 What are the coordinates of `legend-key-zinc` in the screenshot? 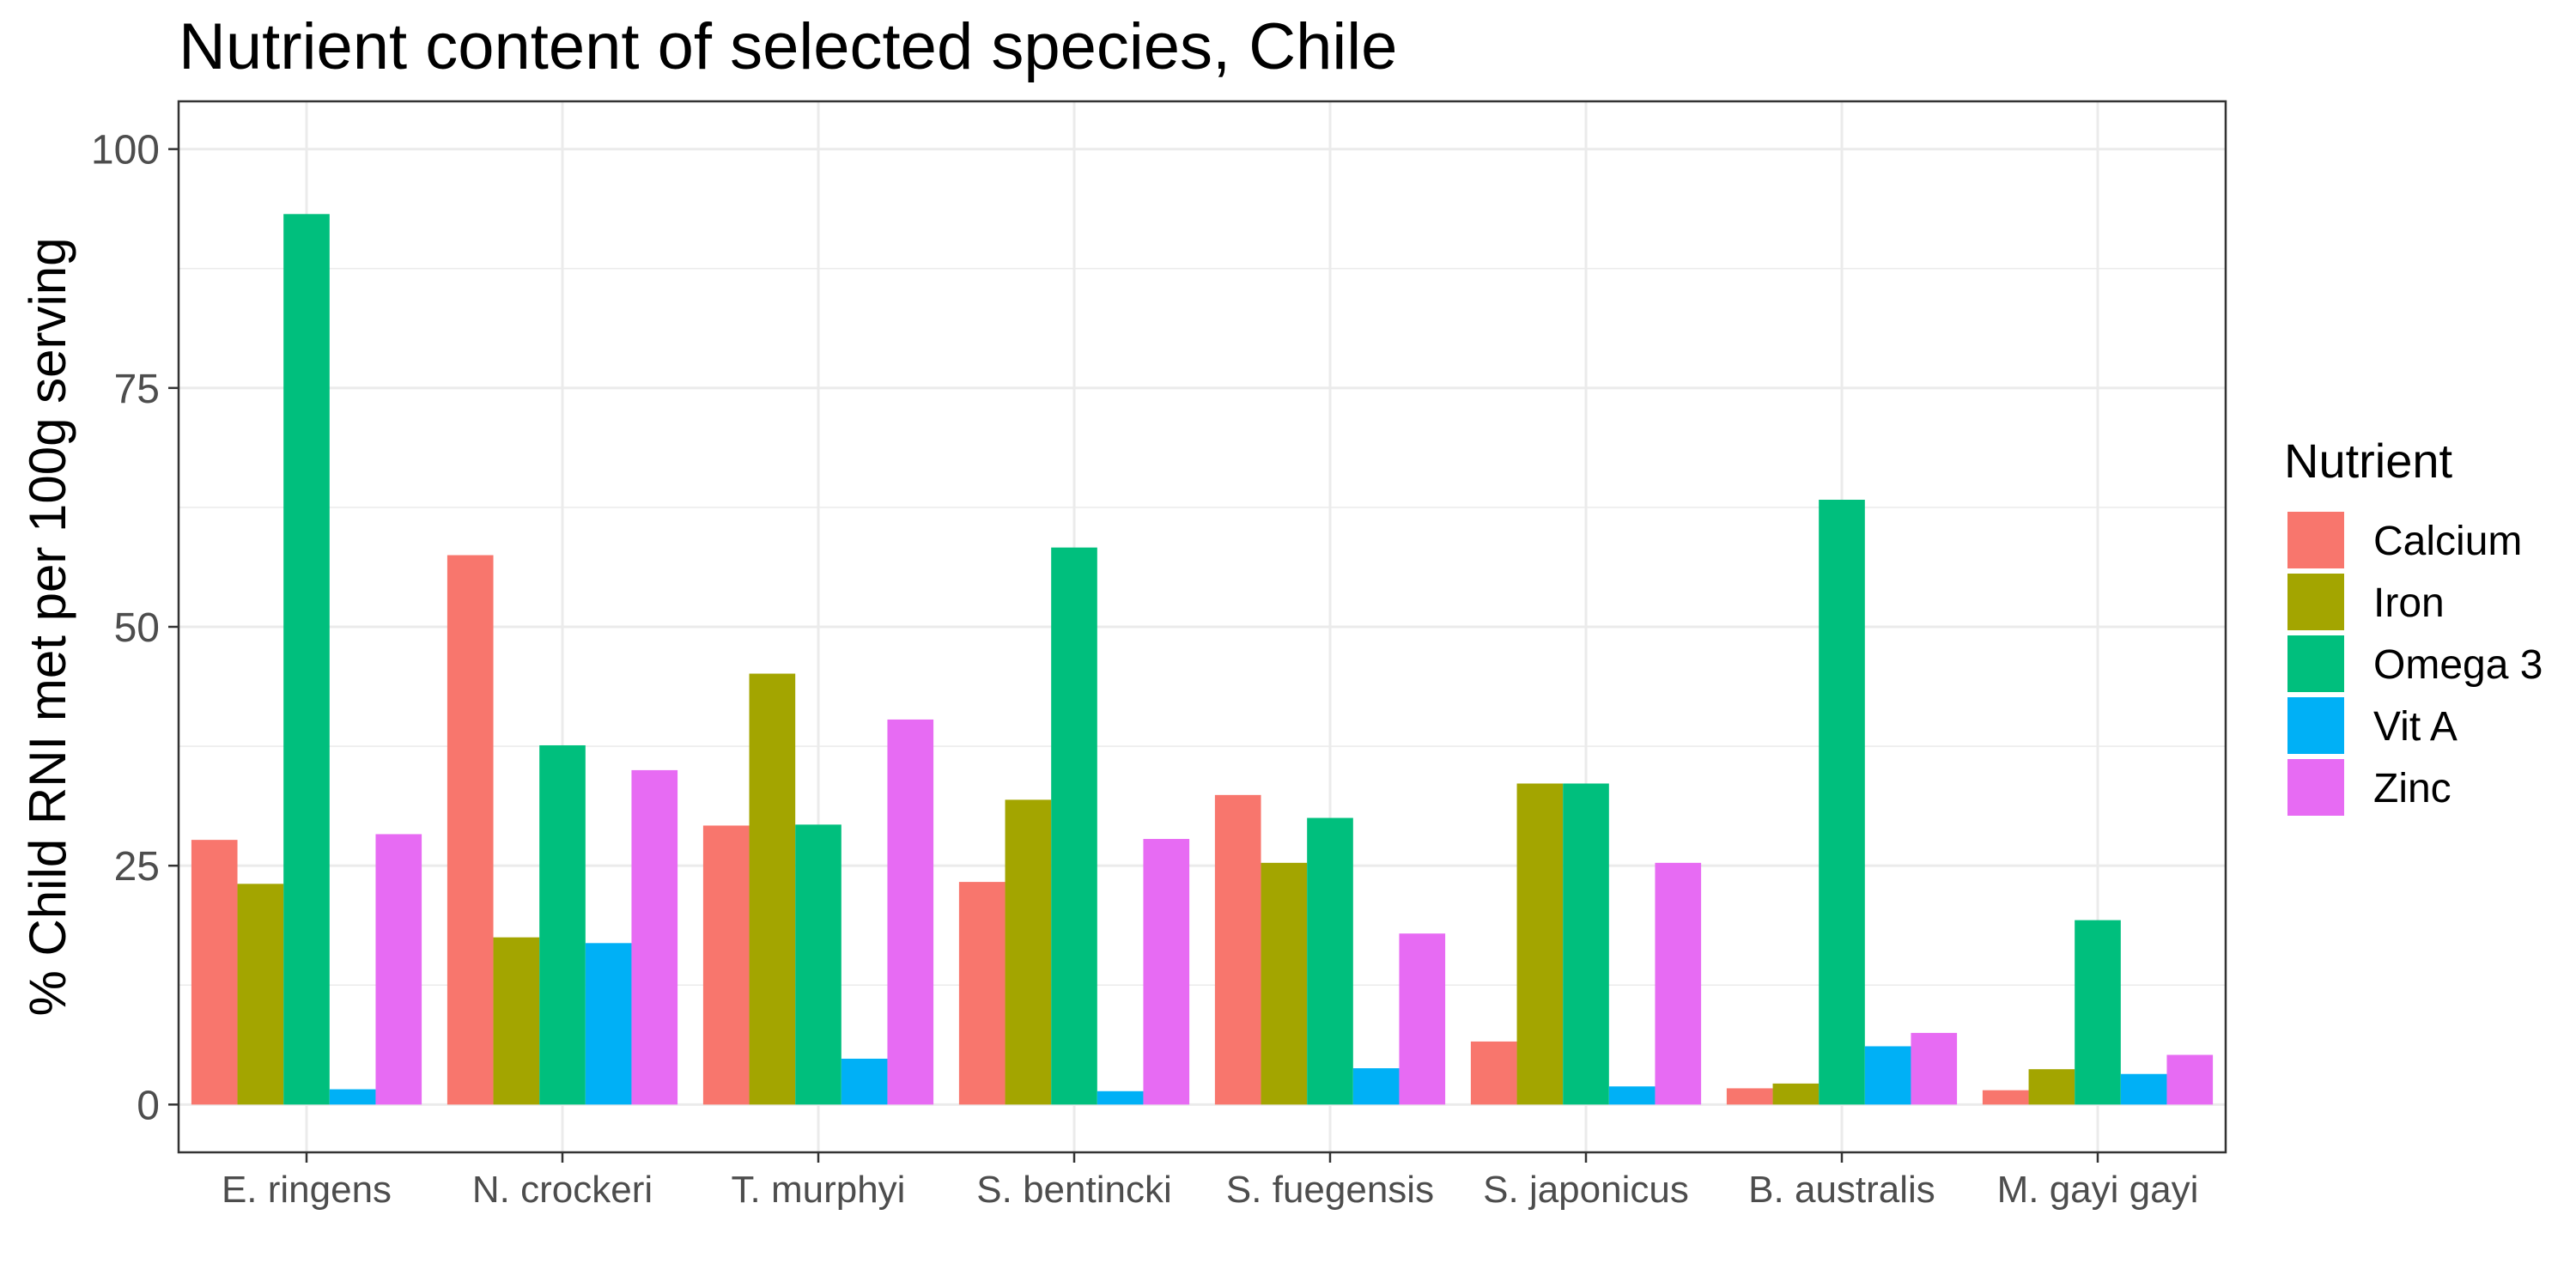 It's located at (2316, 788).